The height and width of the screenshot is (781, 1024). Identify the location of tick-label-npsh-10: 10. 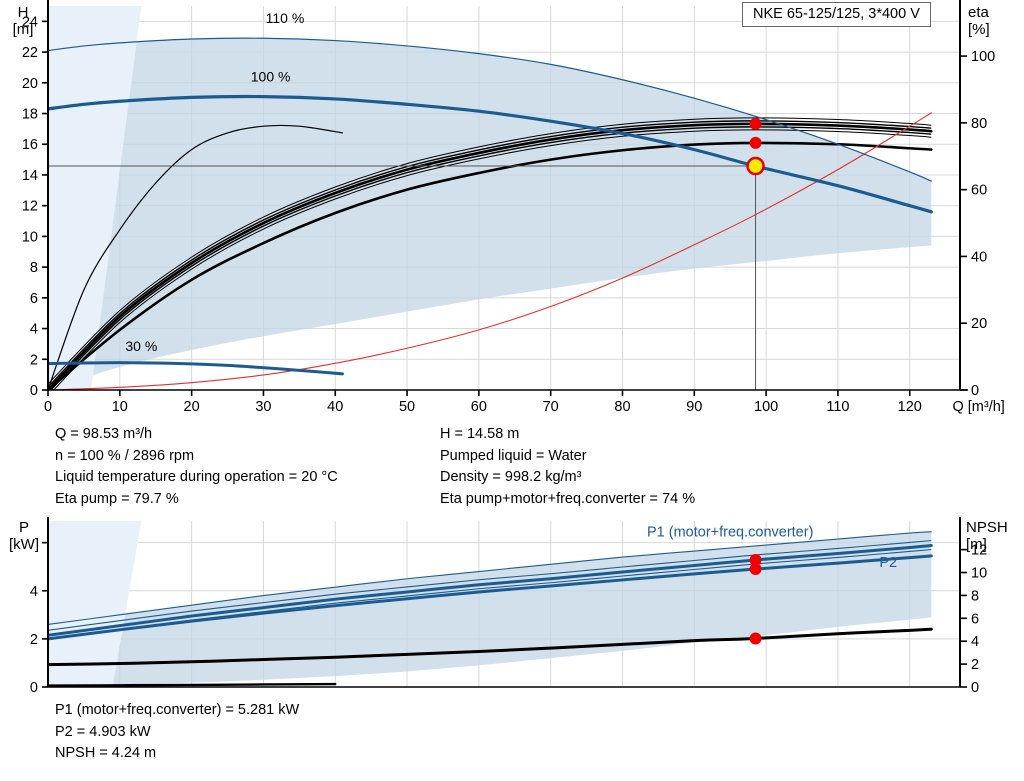
(979, 574).